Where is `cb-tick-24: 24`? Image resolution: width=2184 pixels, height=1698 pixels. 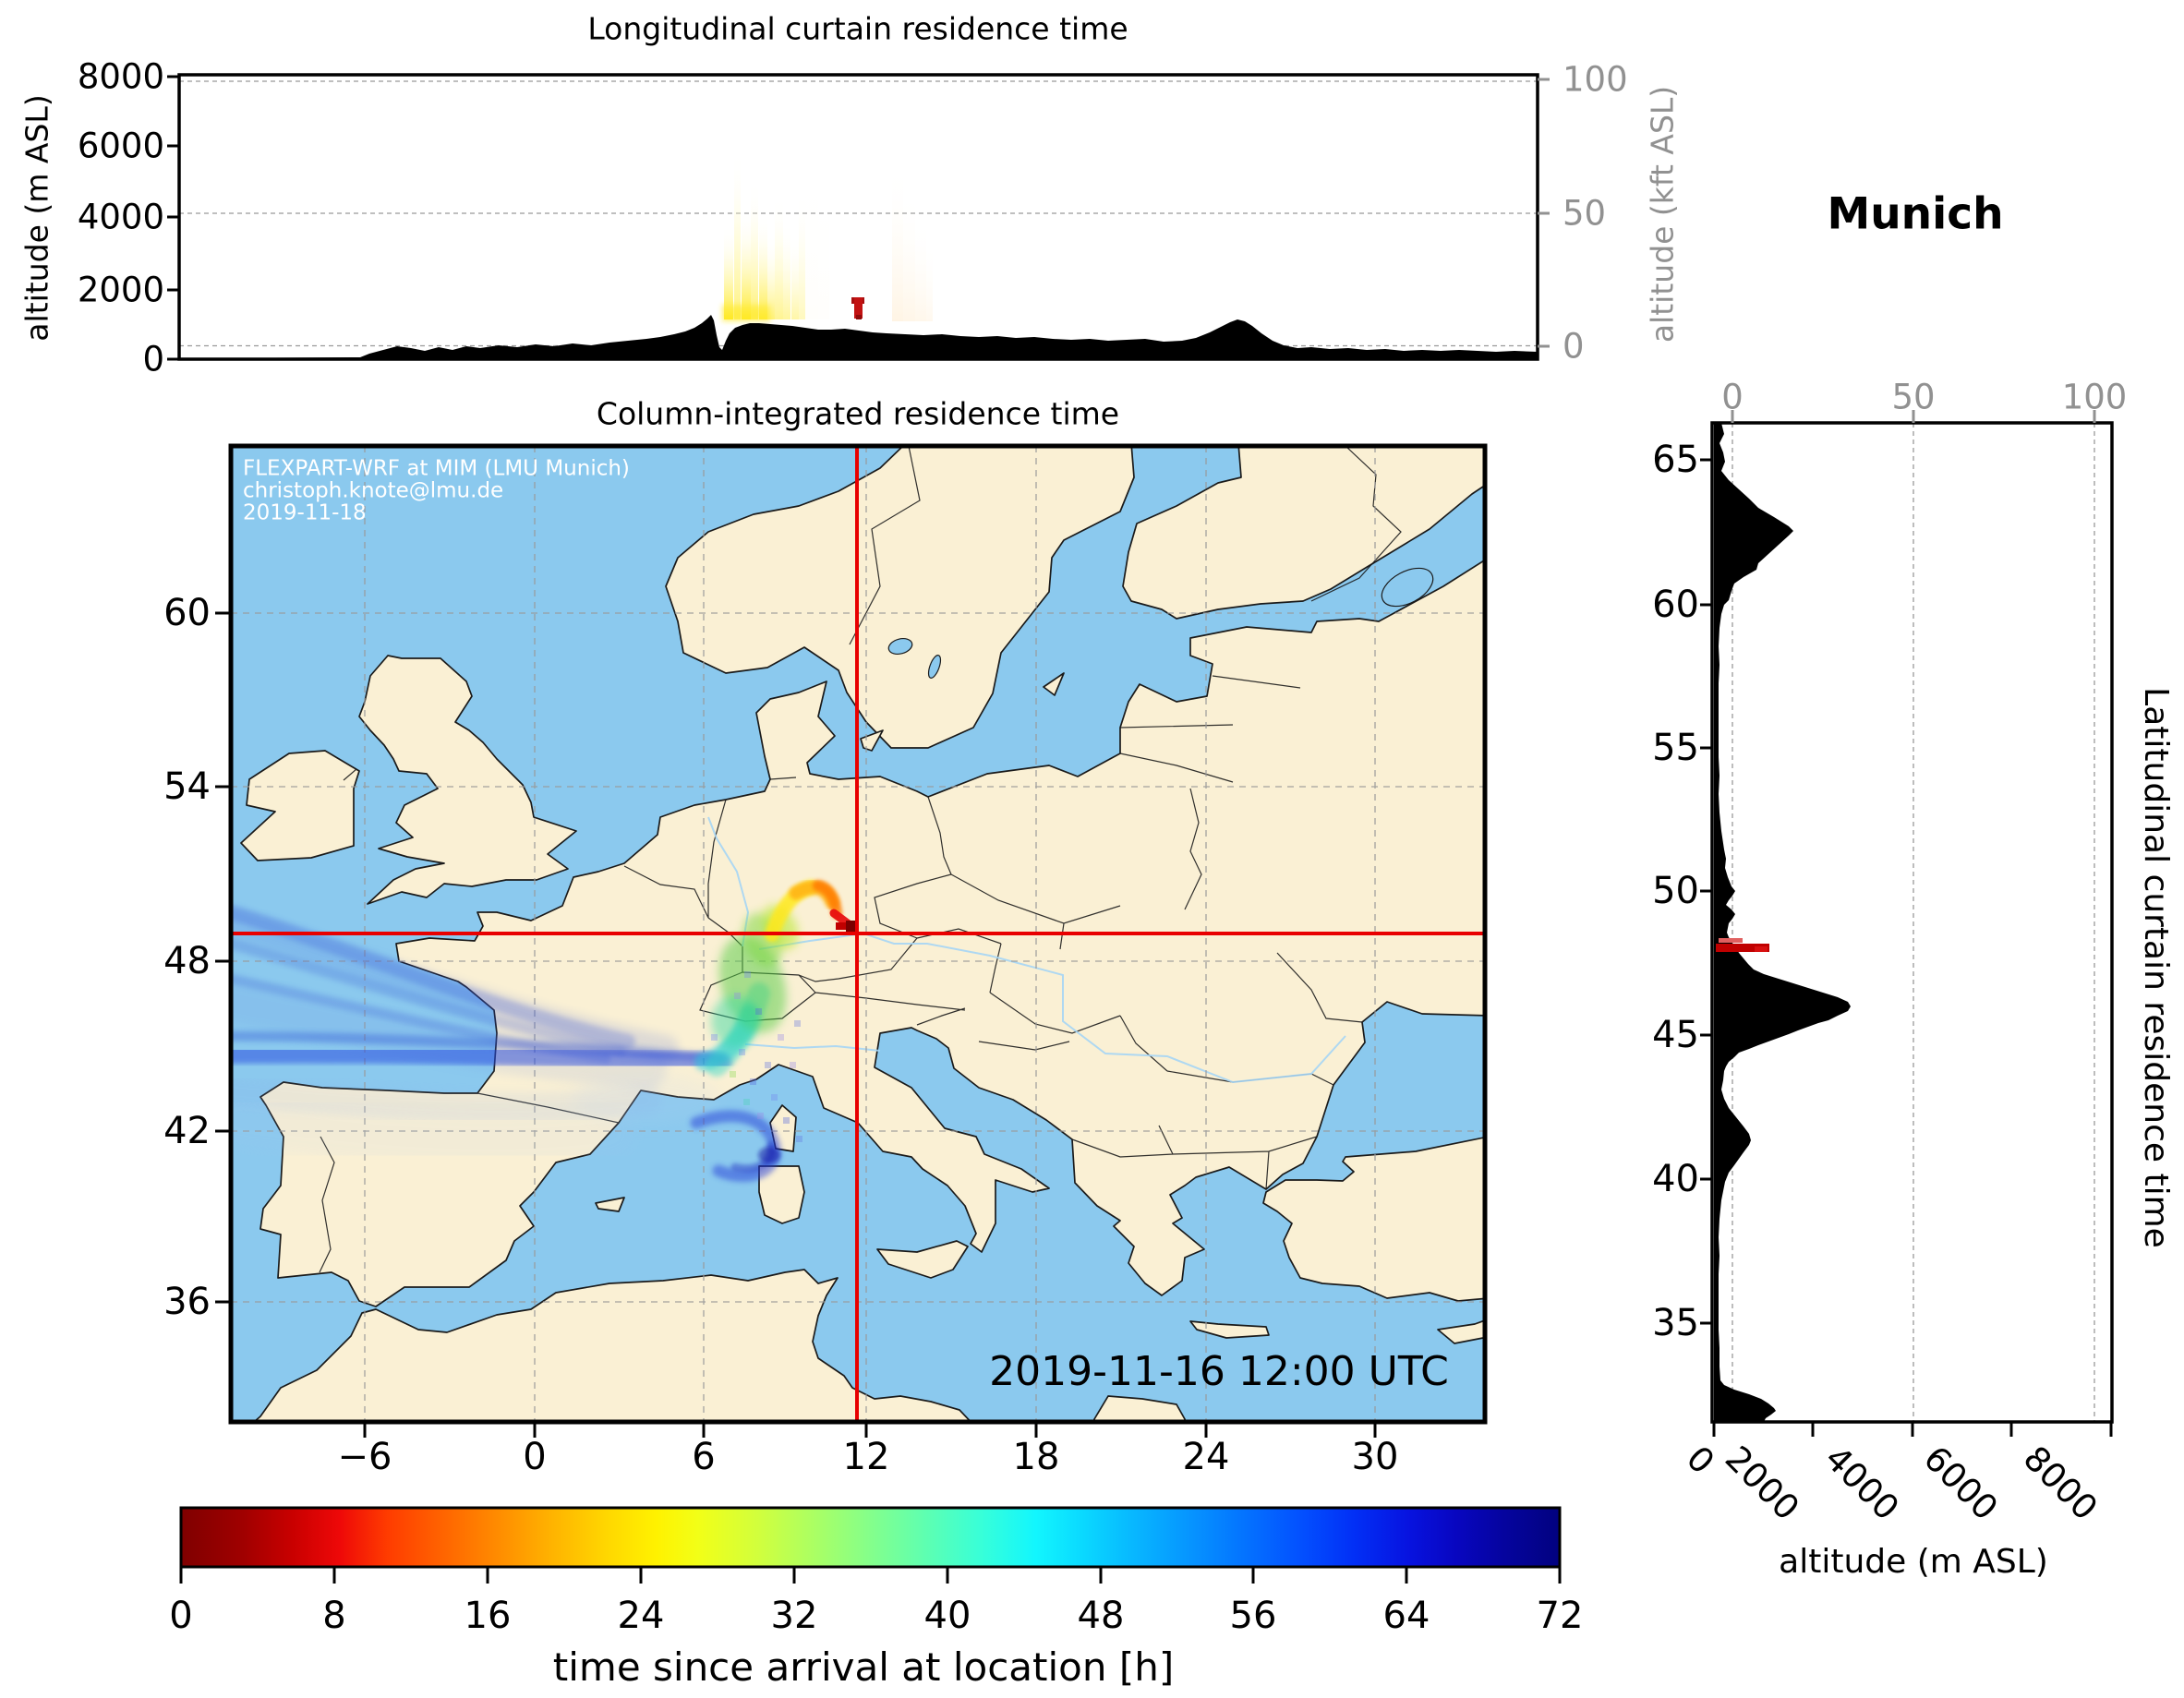
cb-tick-24: 24 is located at coordinates (641, 1616).